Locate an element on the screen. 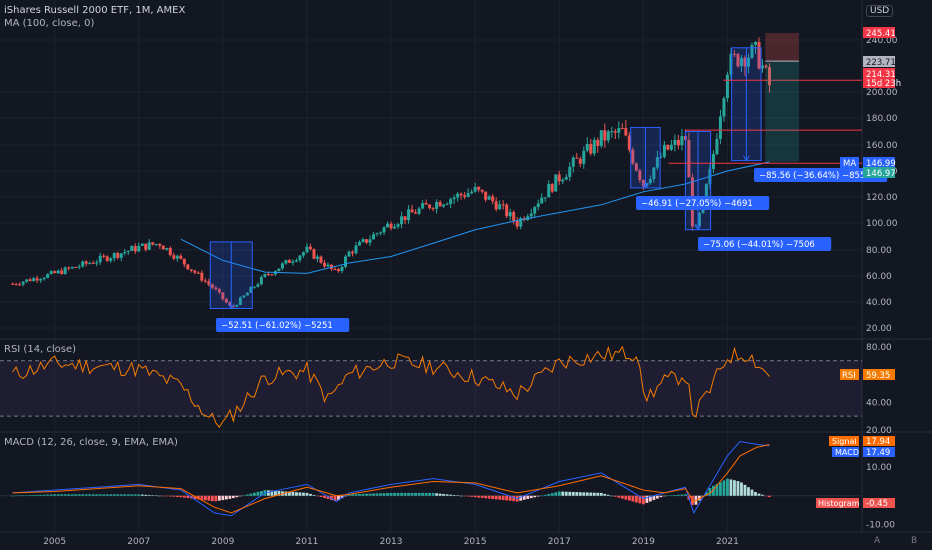 The height and width of the screenshot is (550, 932). auto-scale-button: A is located at coordinates (877, 541).